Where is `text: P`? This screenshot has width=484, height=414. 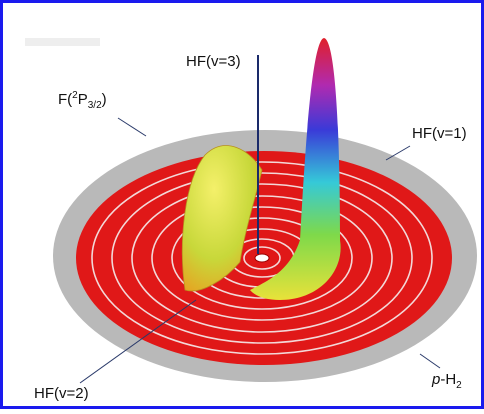 text: P is located at coordinates (83, 99).